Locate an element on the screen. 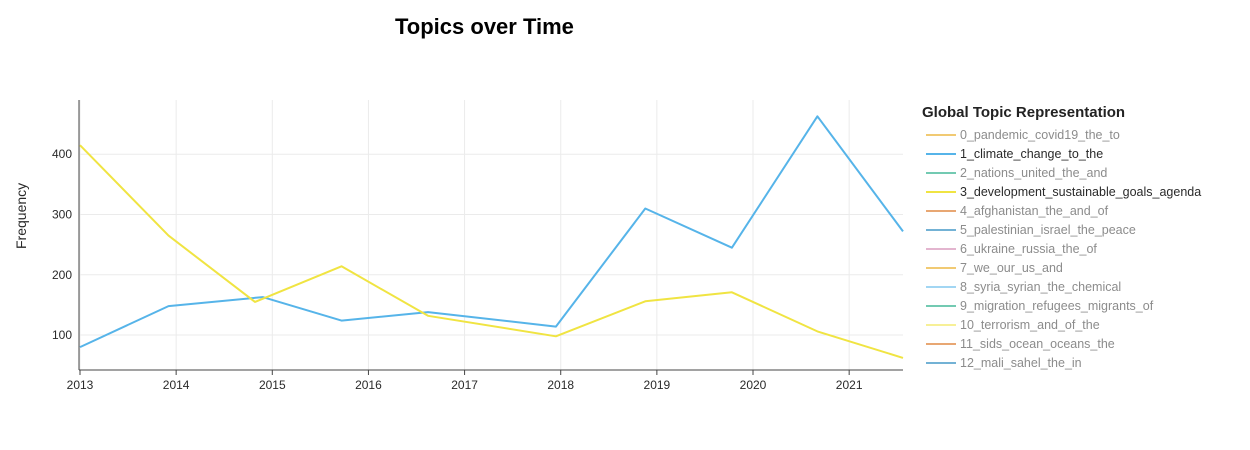 Image resolution: width=1250 pixels, height=450 pixels. legend-label: 7_we_our_us_and is located at coordinates (1011, 267).